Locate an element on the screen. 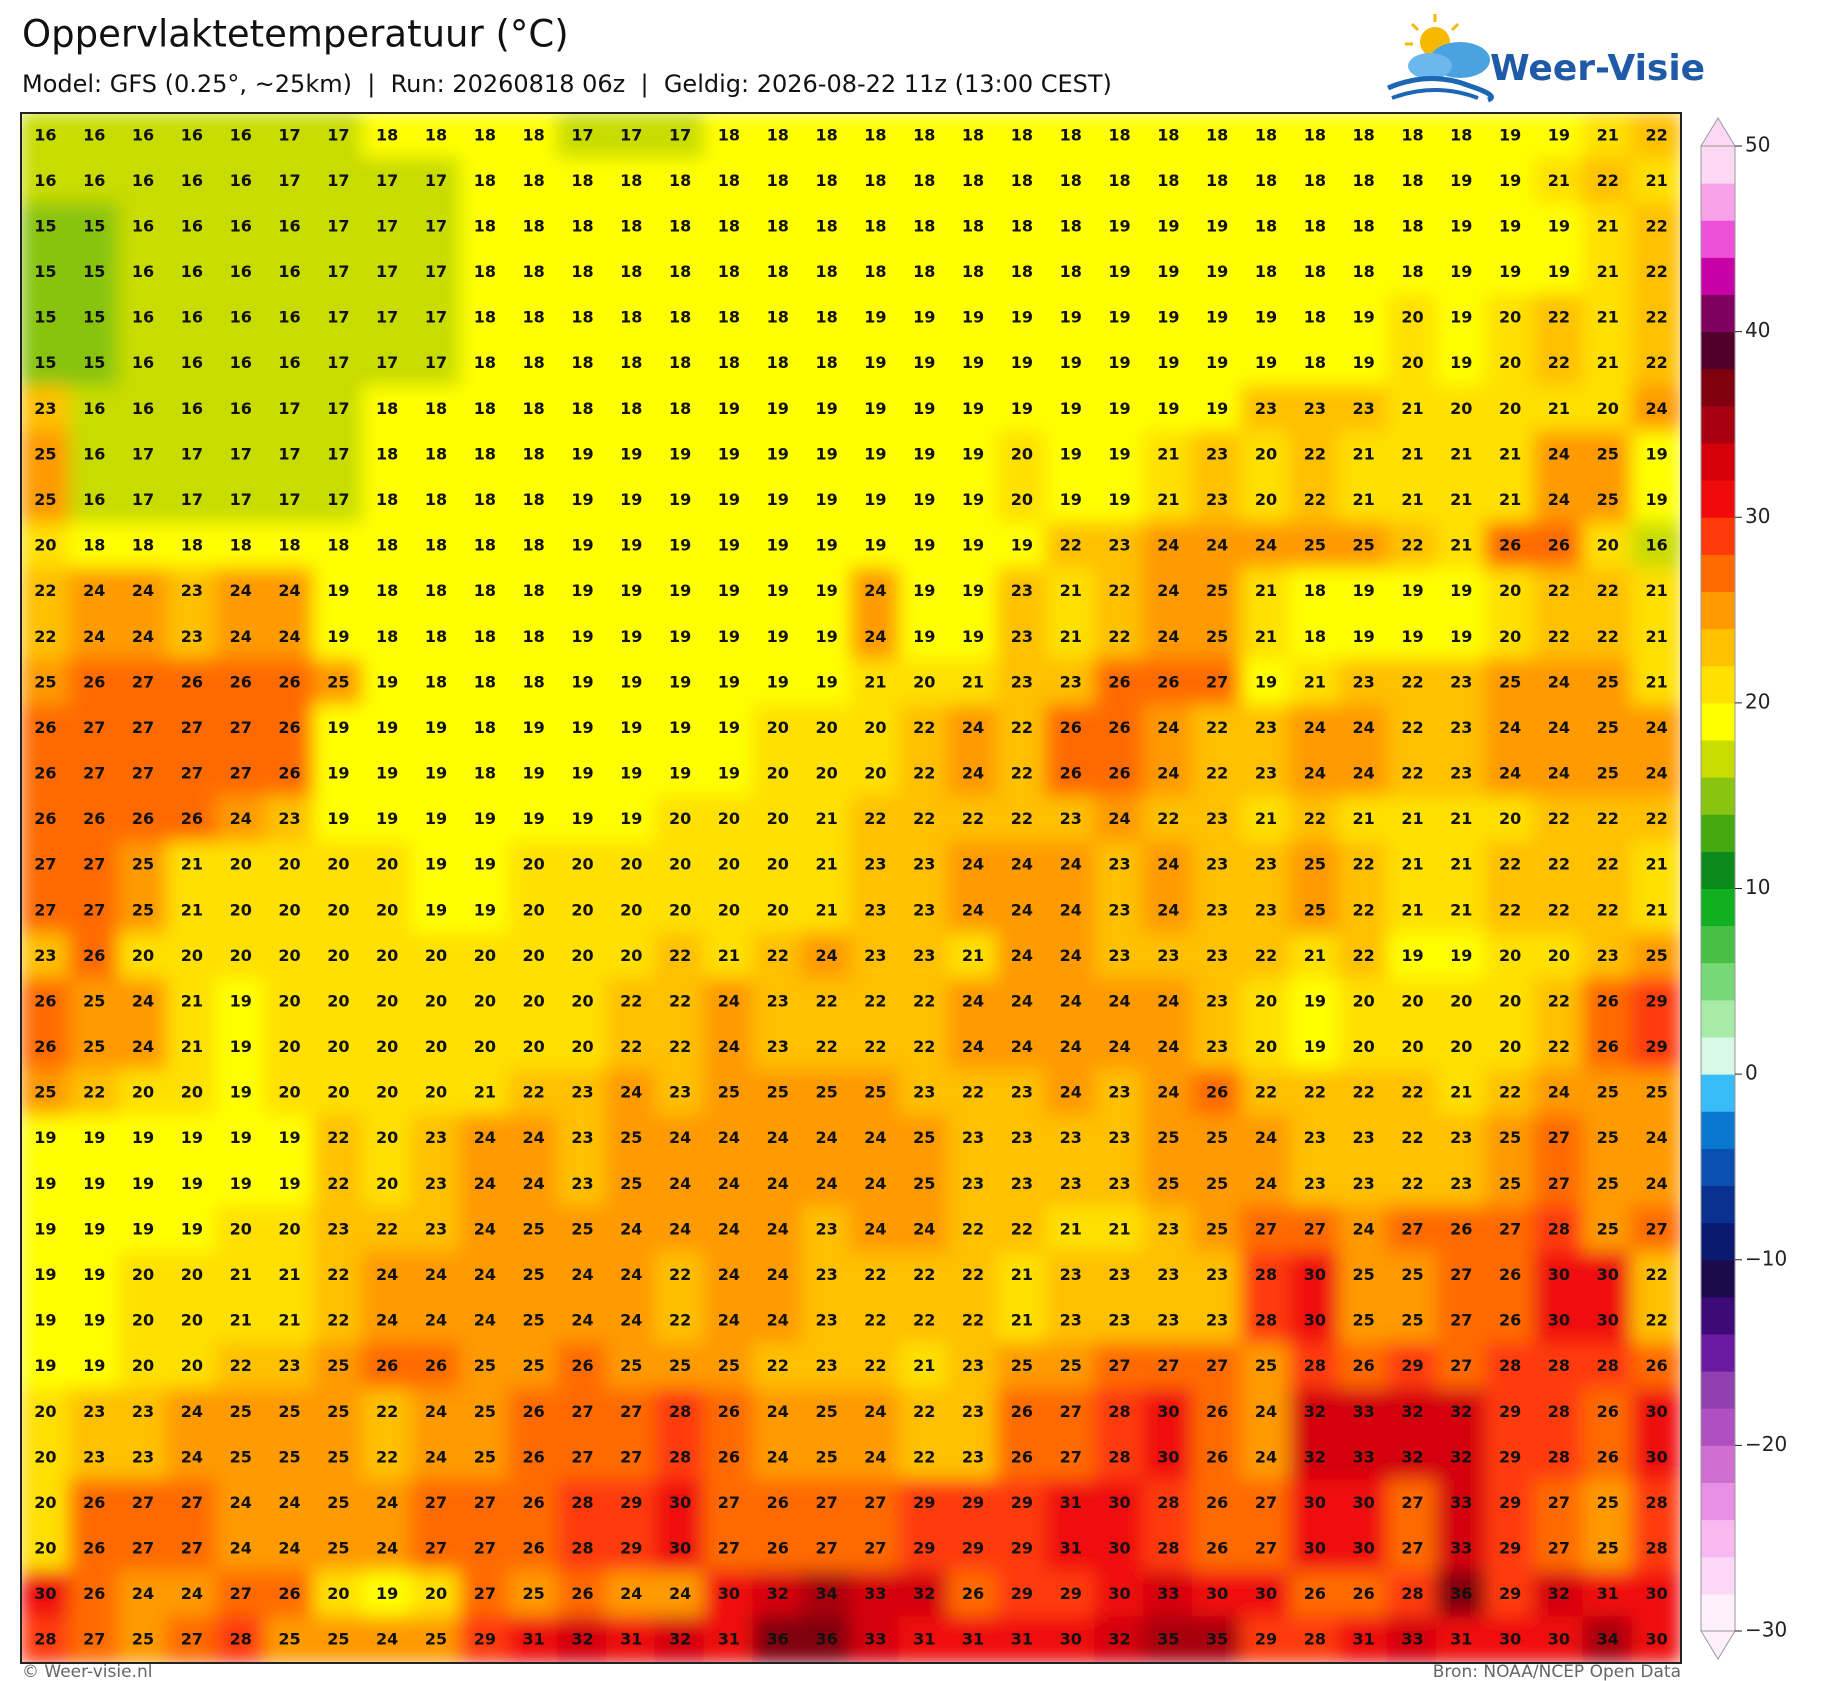 This screenshot has height=1681, width=1824. value-label: 30 is located at coordinates (1559, 1639).